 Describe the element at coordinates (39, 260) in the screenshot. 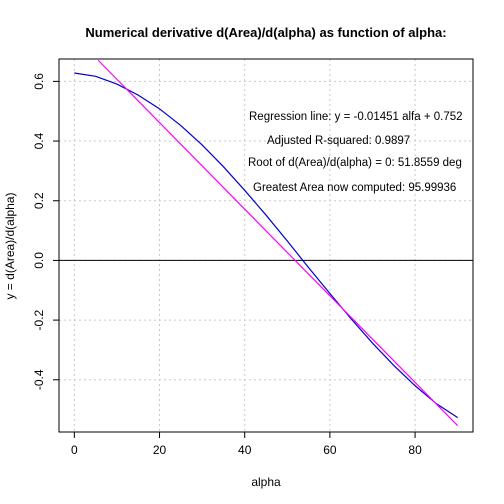

I see `y-tick-label-2: 0.0` at that location.